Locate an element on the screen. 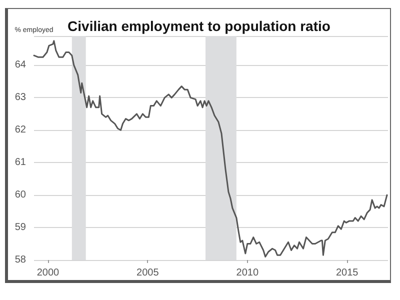 The height and width of the screenshot is (300, 400). x-tick-label: 2005 is located at coordinates (148, 273).